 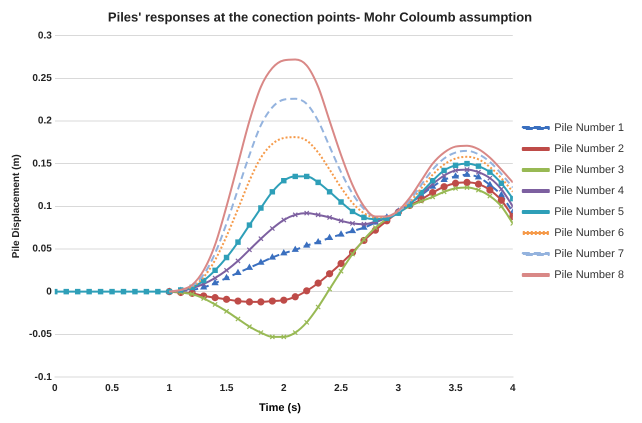 What do you see at coordinates (399, 388) in the screenshot?
I see `x-tick-label: 3` at bounding box center [399, 388].